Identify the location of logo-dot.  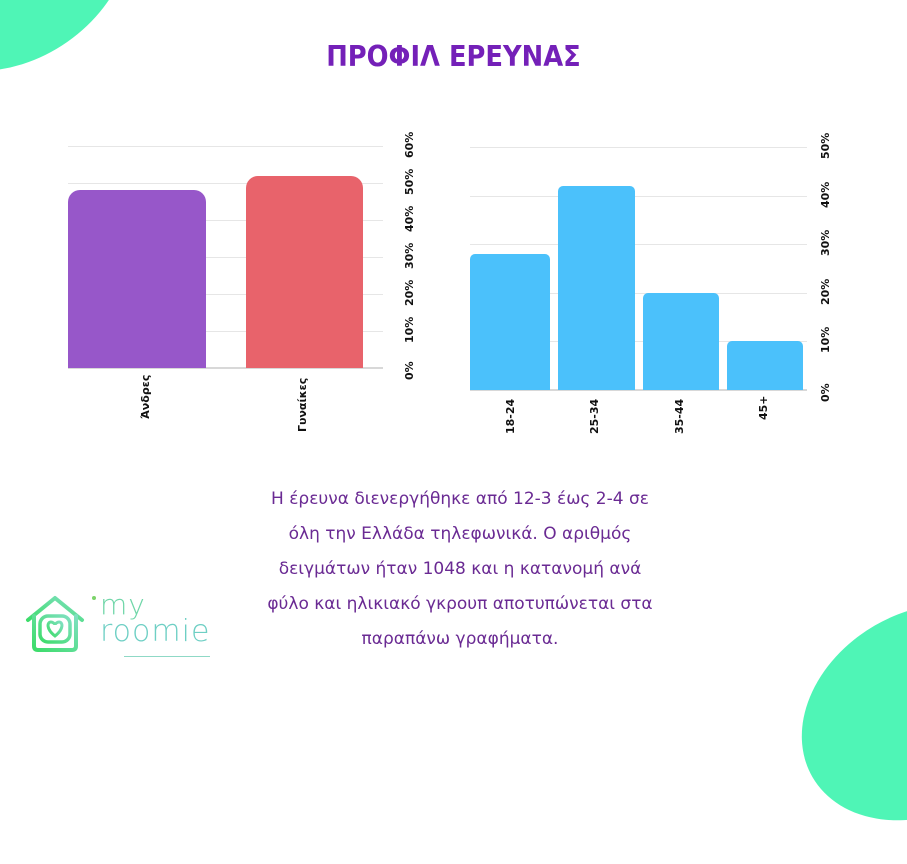
(94, 598).